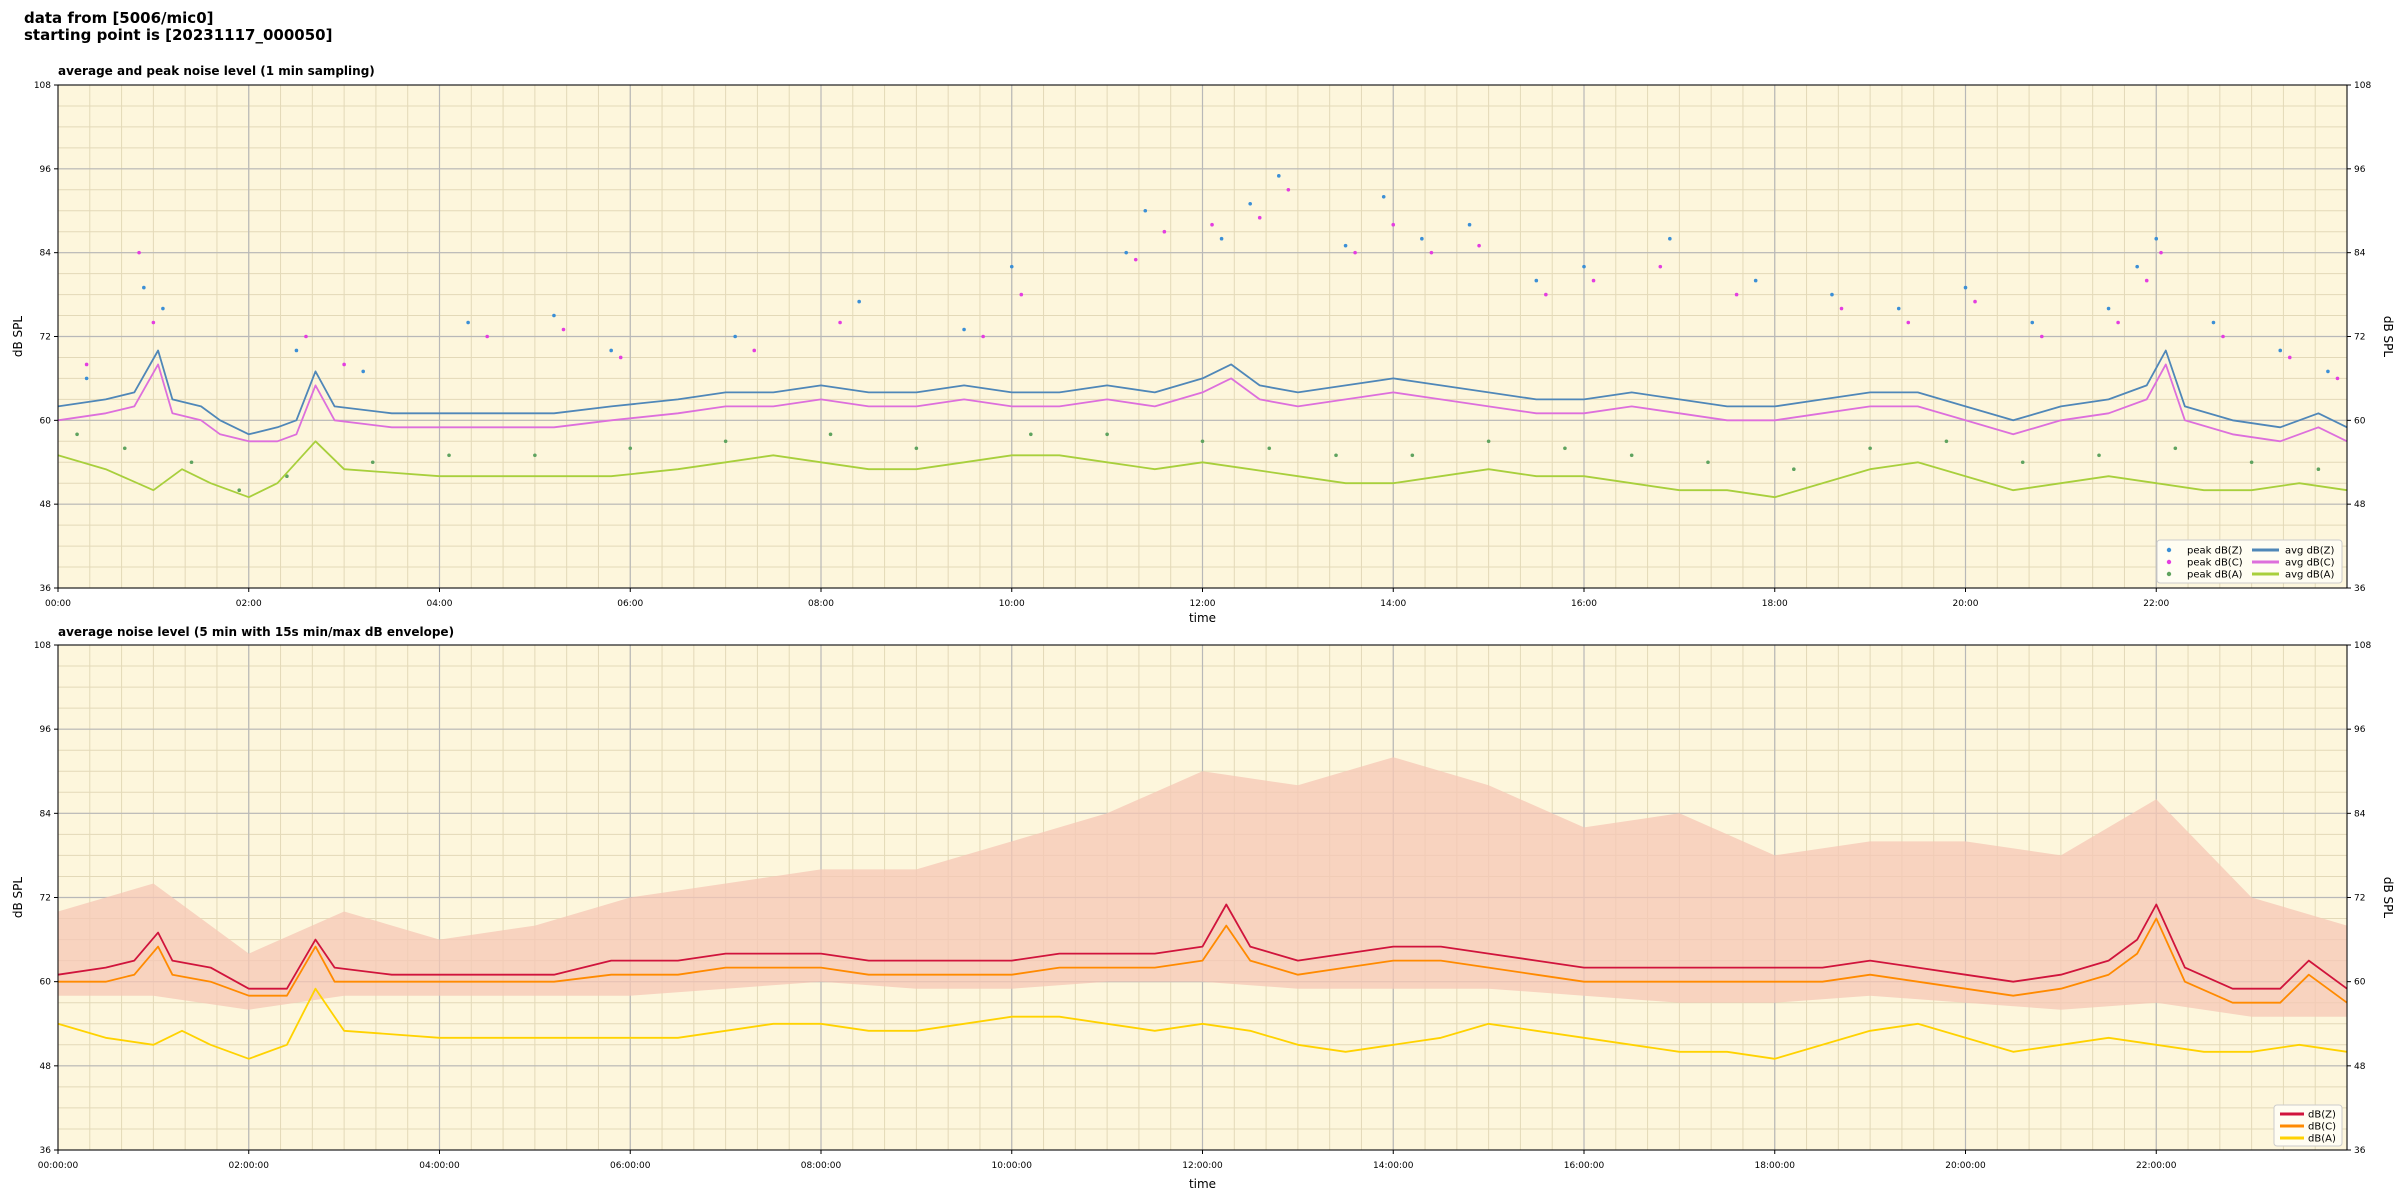 The height and width of the screenshot is (1200, 2400). Describe the element at coordinates (821, 1166) in the screenshot. I see `x-tick-label: 08:00:00` at that location.